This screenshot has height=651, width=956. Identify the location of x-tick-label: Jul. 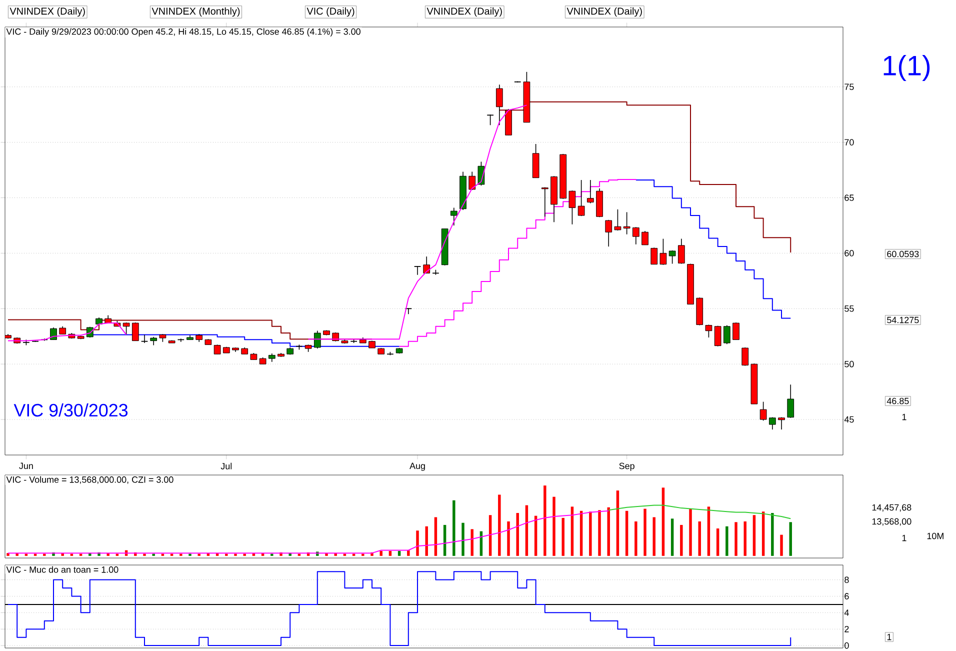
(226, 466).